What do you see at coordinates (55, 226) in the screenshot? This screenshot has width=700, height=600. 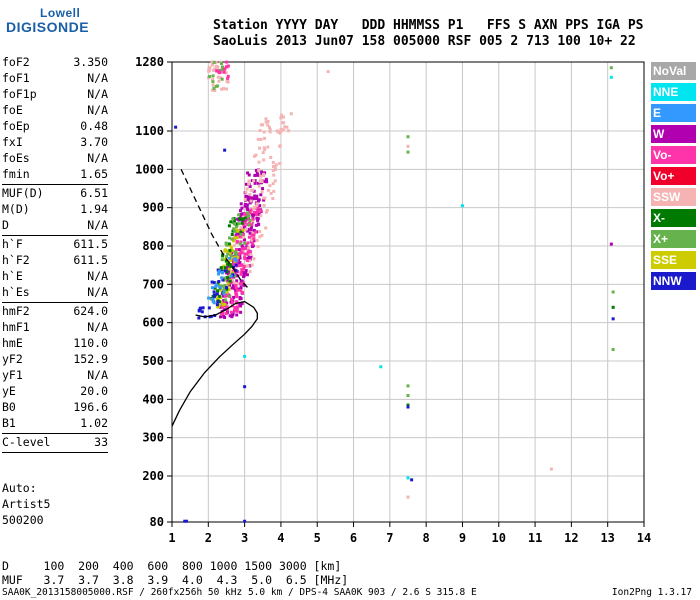 I see `param-row: D N/A` at bounding box center [55, 226].